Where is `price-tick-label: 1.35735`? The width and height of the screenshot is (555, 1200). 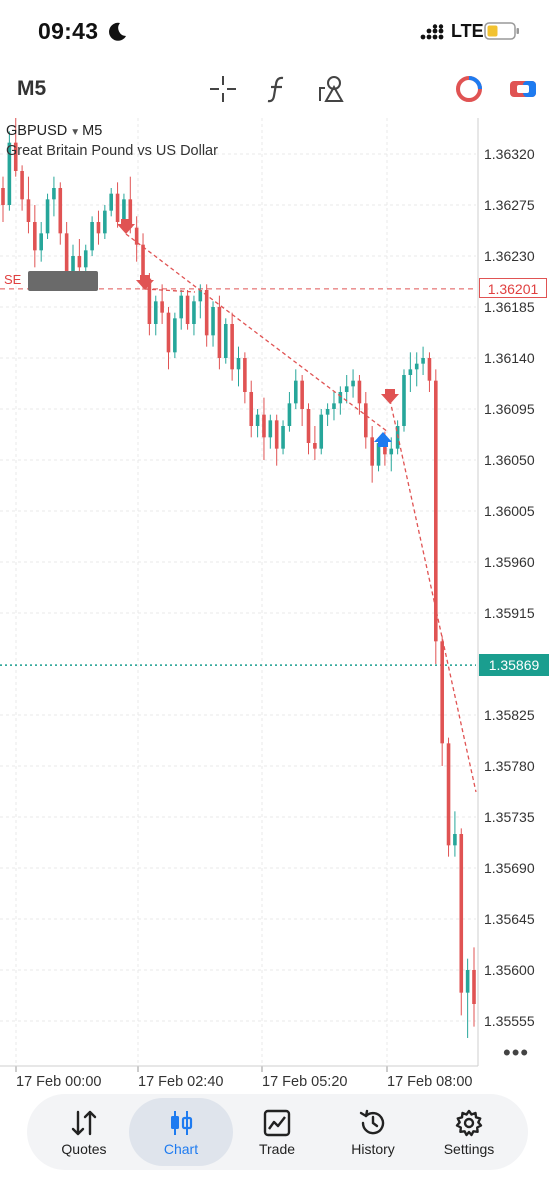
price-tick-label: 1.35735 is located at coordinates (509, 817).